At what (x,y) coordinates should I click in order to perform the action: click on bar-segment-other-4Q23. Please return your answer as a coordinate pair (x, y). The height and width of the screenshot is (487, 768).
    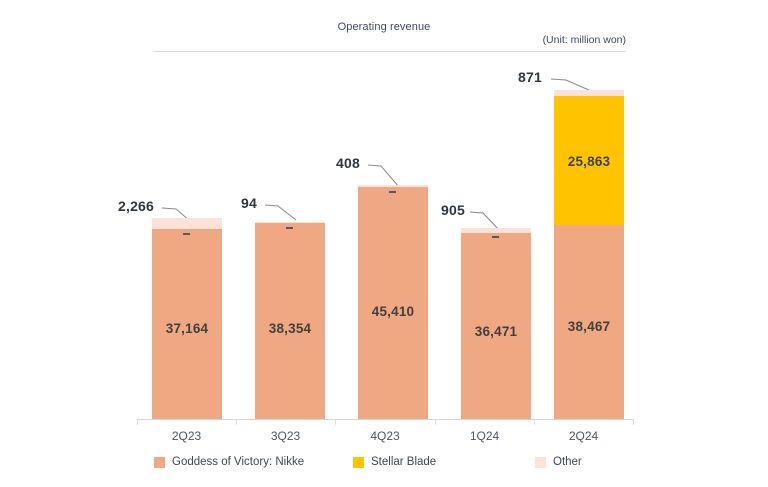
    Looking at the image, I should click on (393, 186).